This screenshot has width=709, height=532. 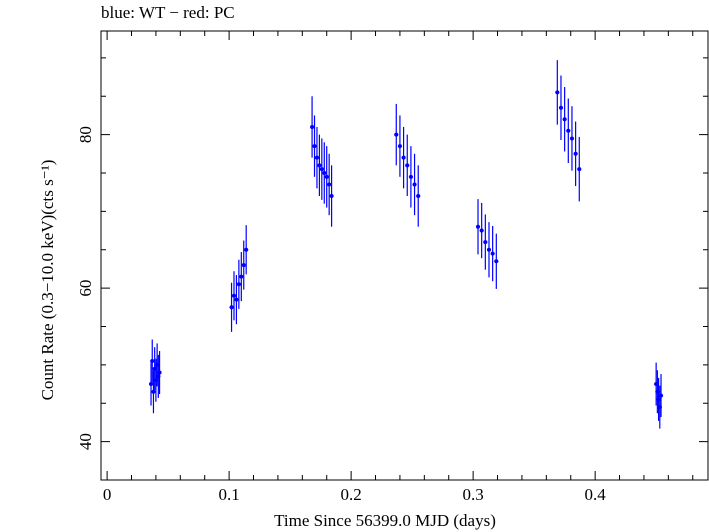 What do you see at coordinates (168, 12) in the screenshot?
I see `chart-title: blue: WT − red: PC` at bounding box center [168, 12].